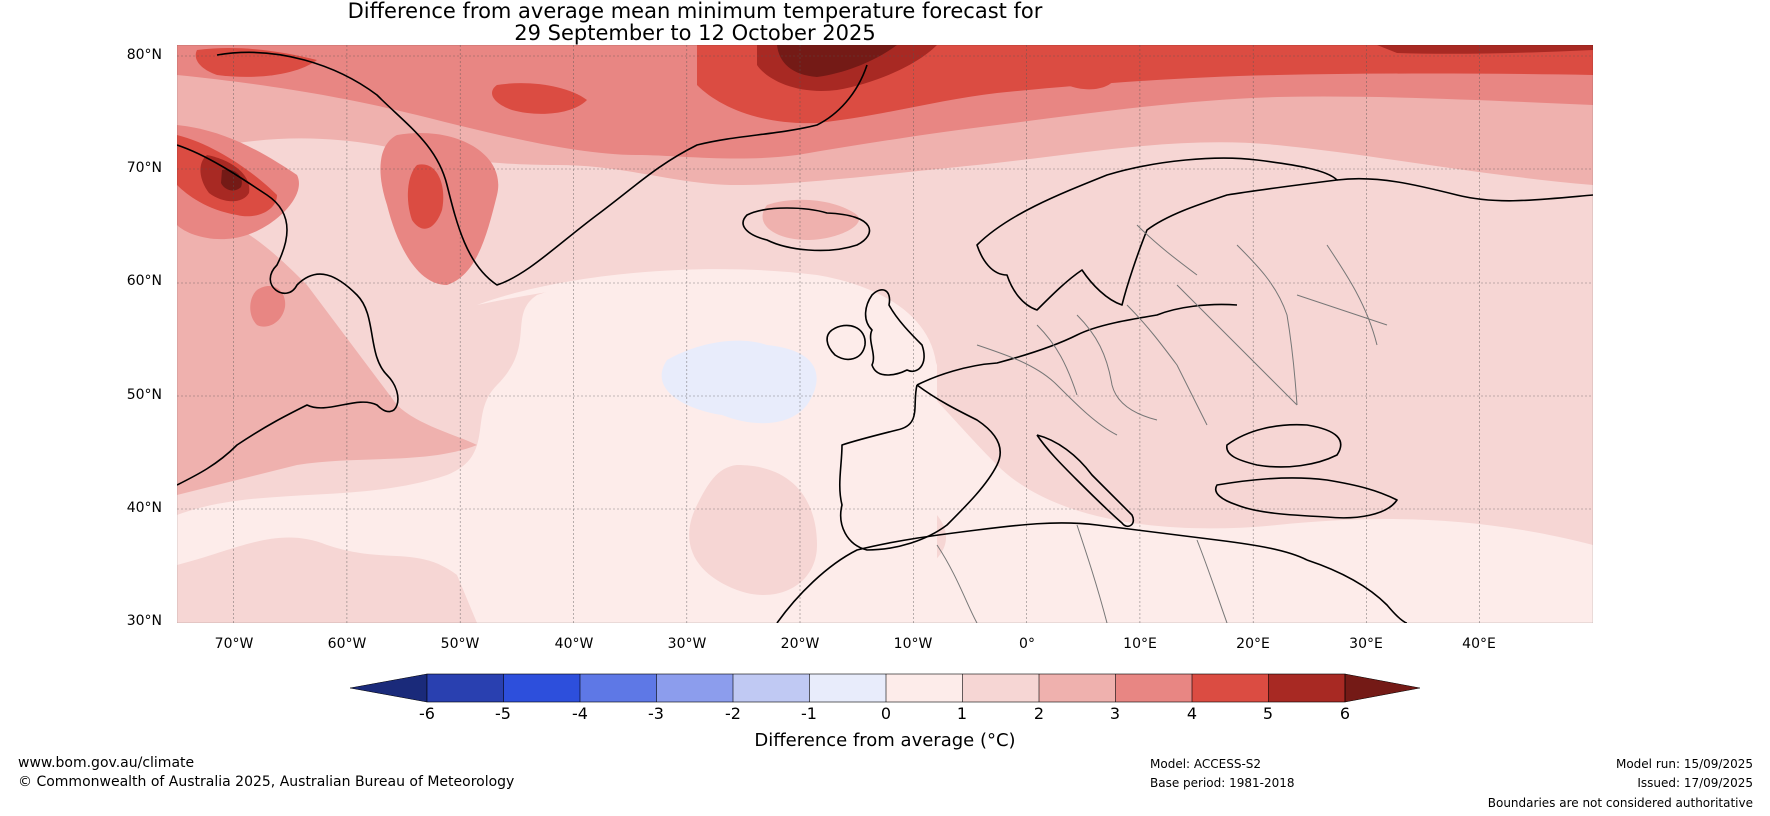  I want to click on lat-label-30n: 30°N, so click(144, 621).